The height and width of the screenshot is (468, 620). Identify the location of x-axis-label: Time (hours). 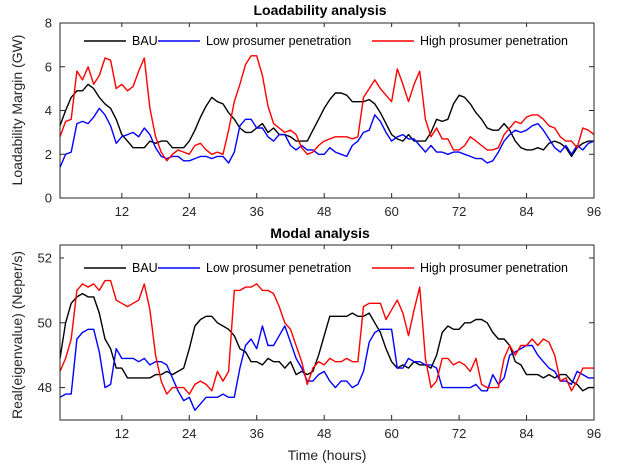
(327, 455).